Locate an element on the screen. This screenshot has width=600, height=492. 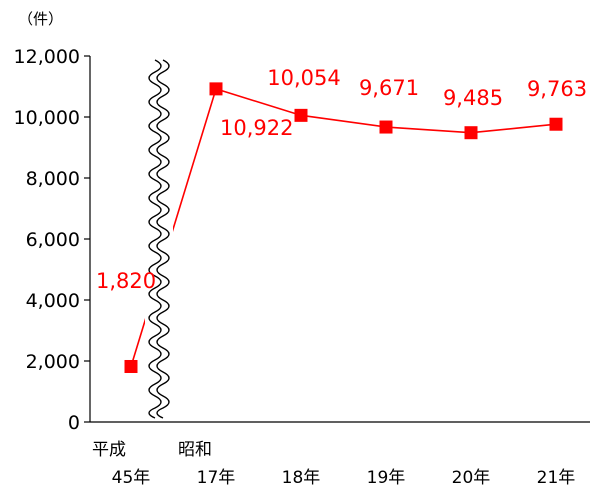
axis-break-mark is located at coordinates (159, 239).